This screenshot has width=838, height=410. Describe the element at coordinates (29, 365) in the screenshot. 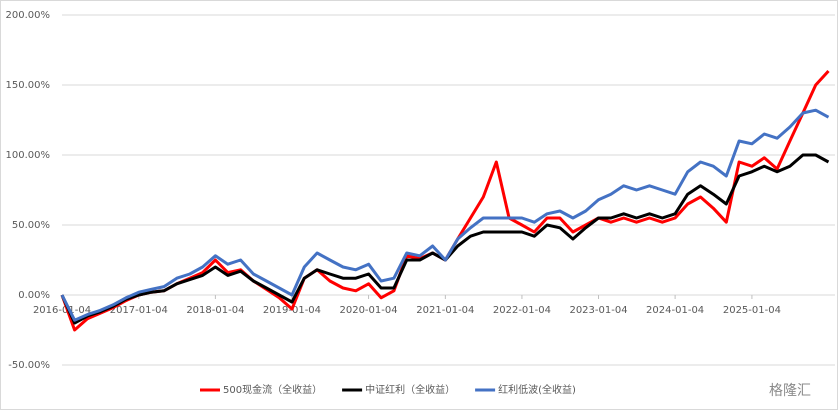

I see `y-tick-label: -50.00%` at that location.